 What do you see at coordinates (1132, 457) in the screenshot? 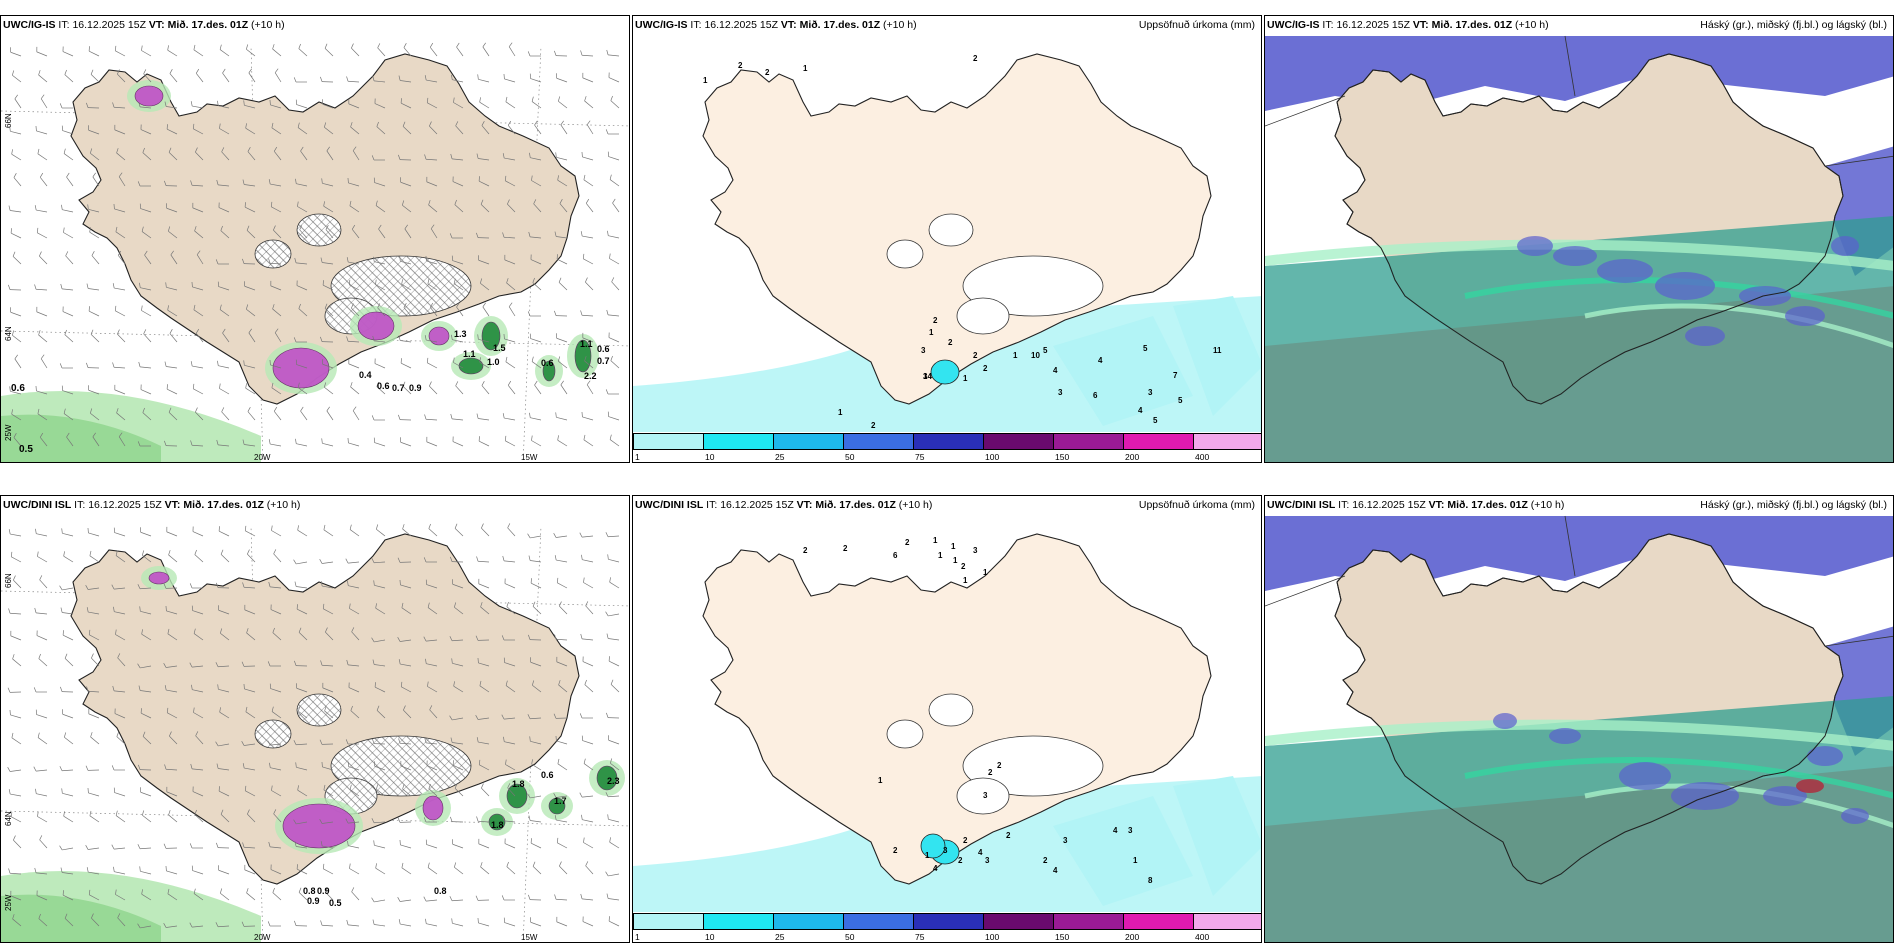
I see `legend-tick-label: 200` at bounding box center [1132, 457].